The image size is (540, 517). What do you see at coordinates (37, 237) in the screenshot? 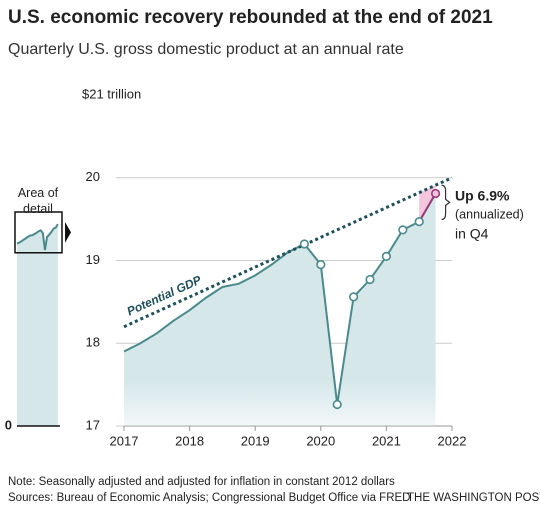
I see `inset-line` at bounding box center [37, 237].